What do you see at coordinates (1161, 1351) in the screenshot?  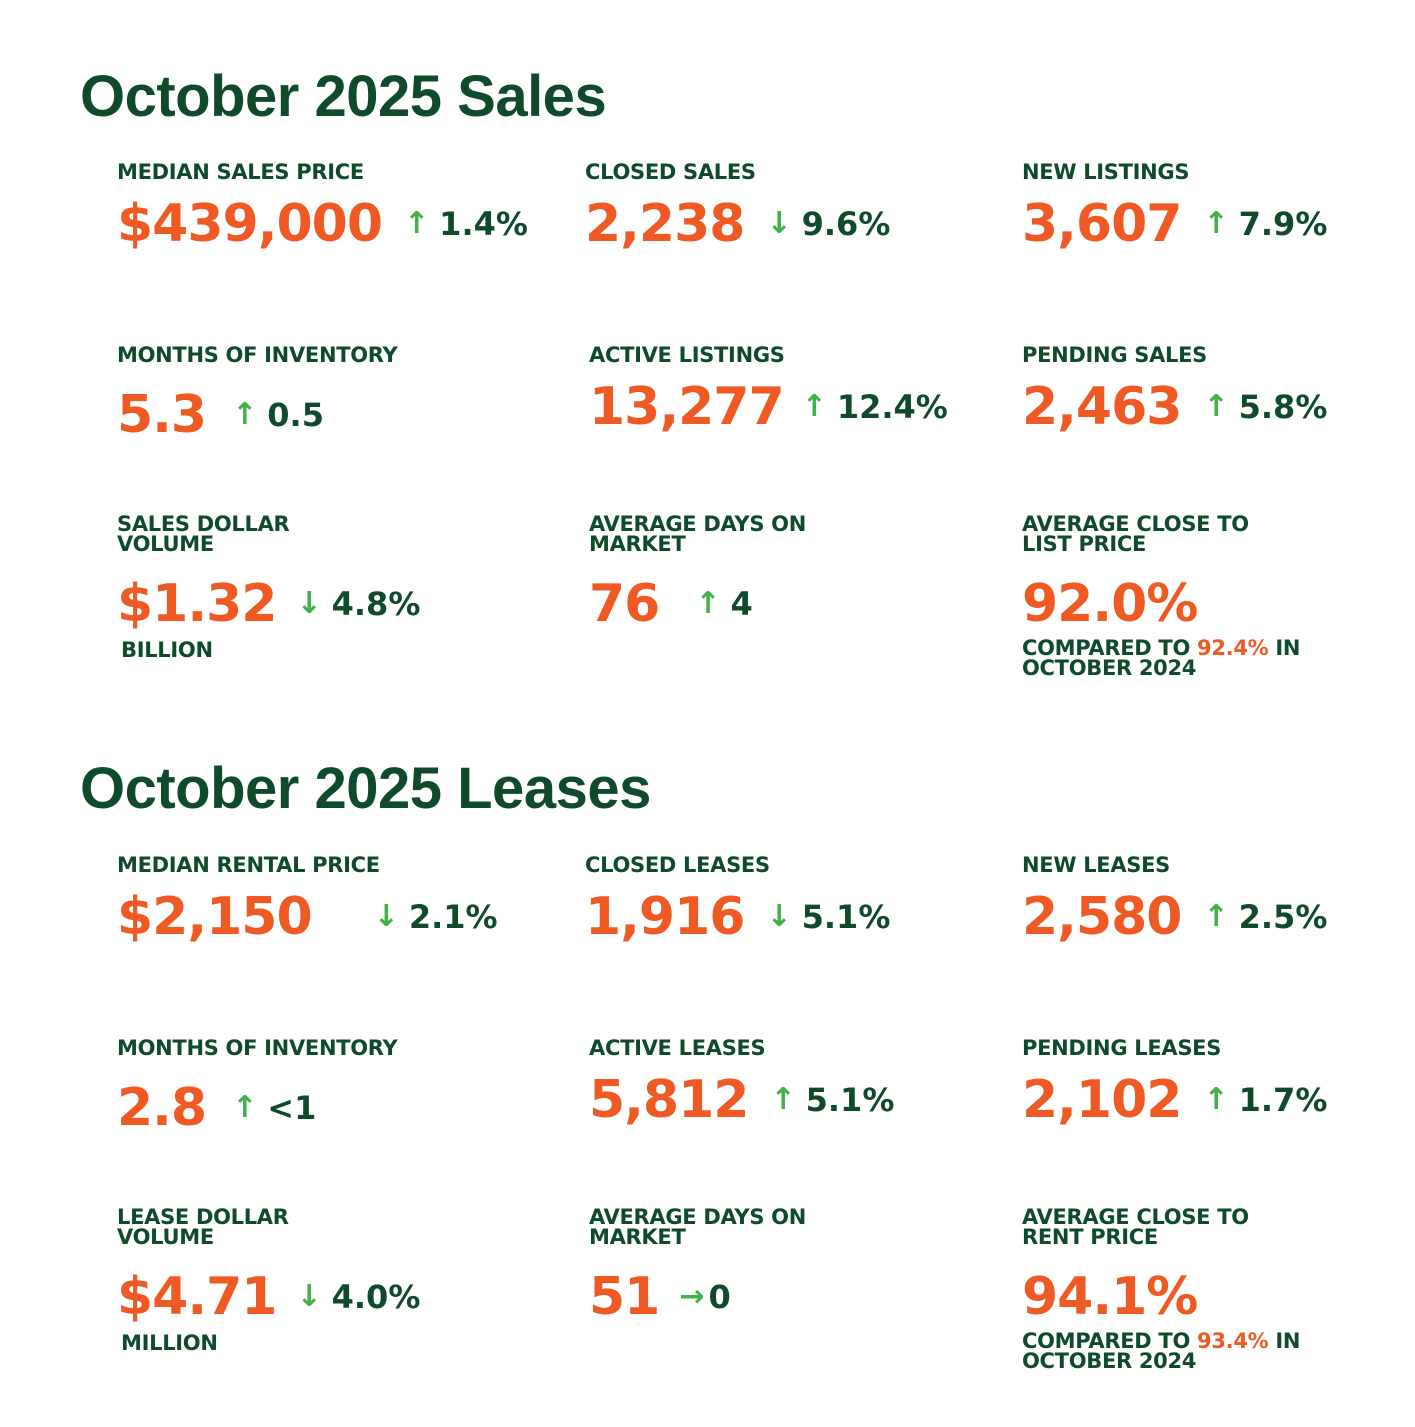 I see `stat-comparison: COMPARED TO 93.4% IN OCTOBER 2024` at bounding box center [1161, 1351].